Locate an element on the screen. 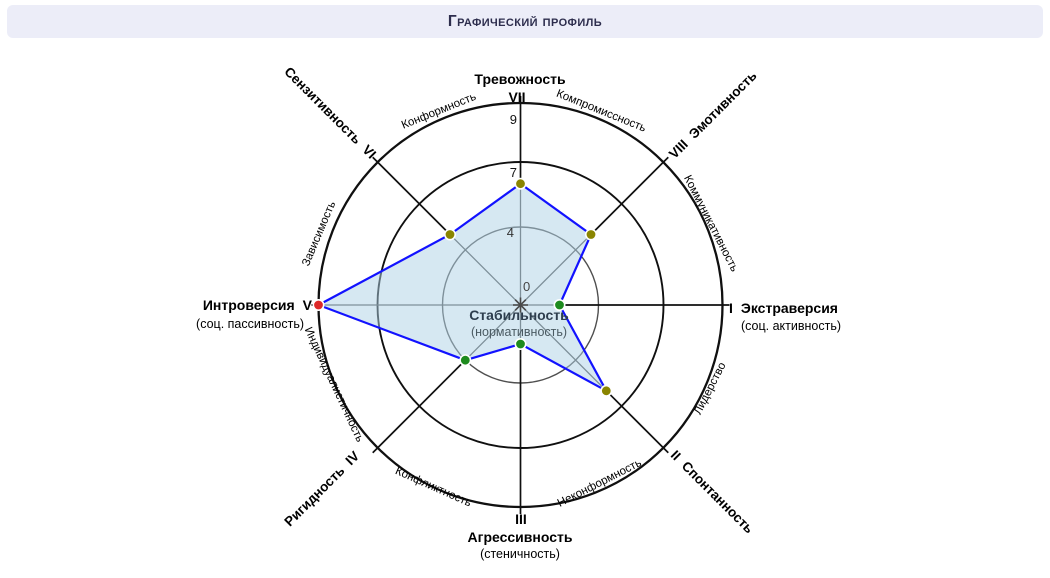  header-bar: Графический профиль is located at coordinates (525, 21).